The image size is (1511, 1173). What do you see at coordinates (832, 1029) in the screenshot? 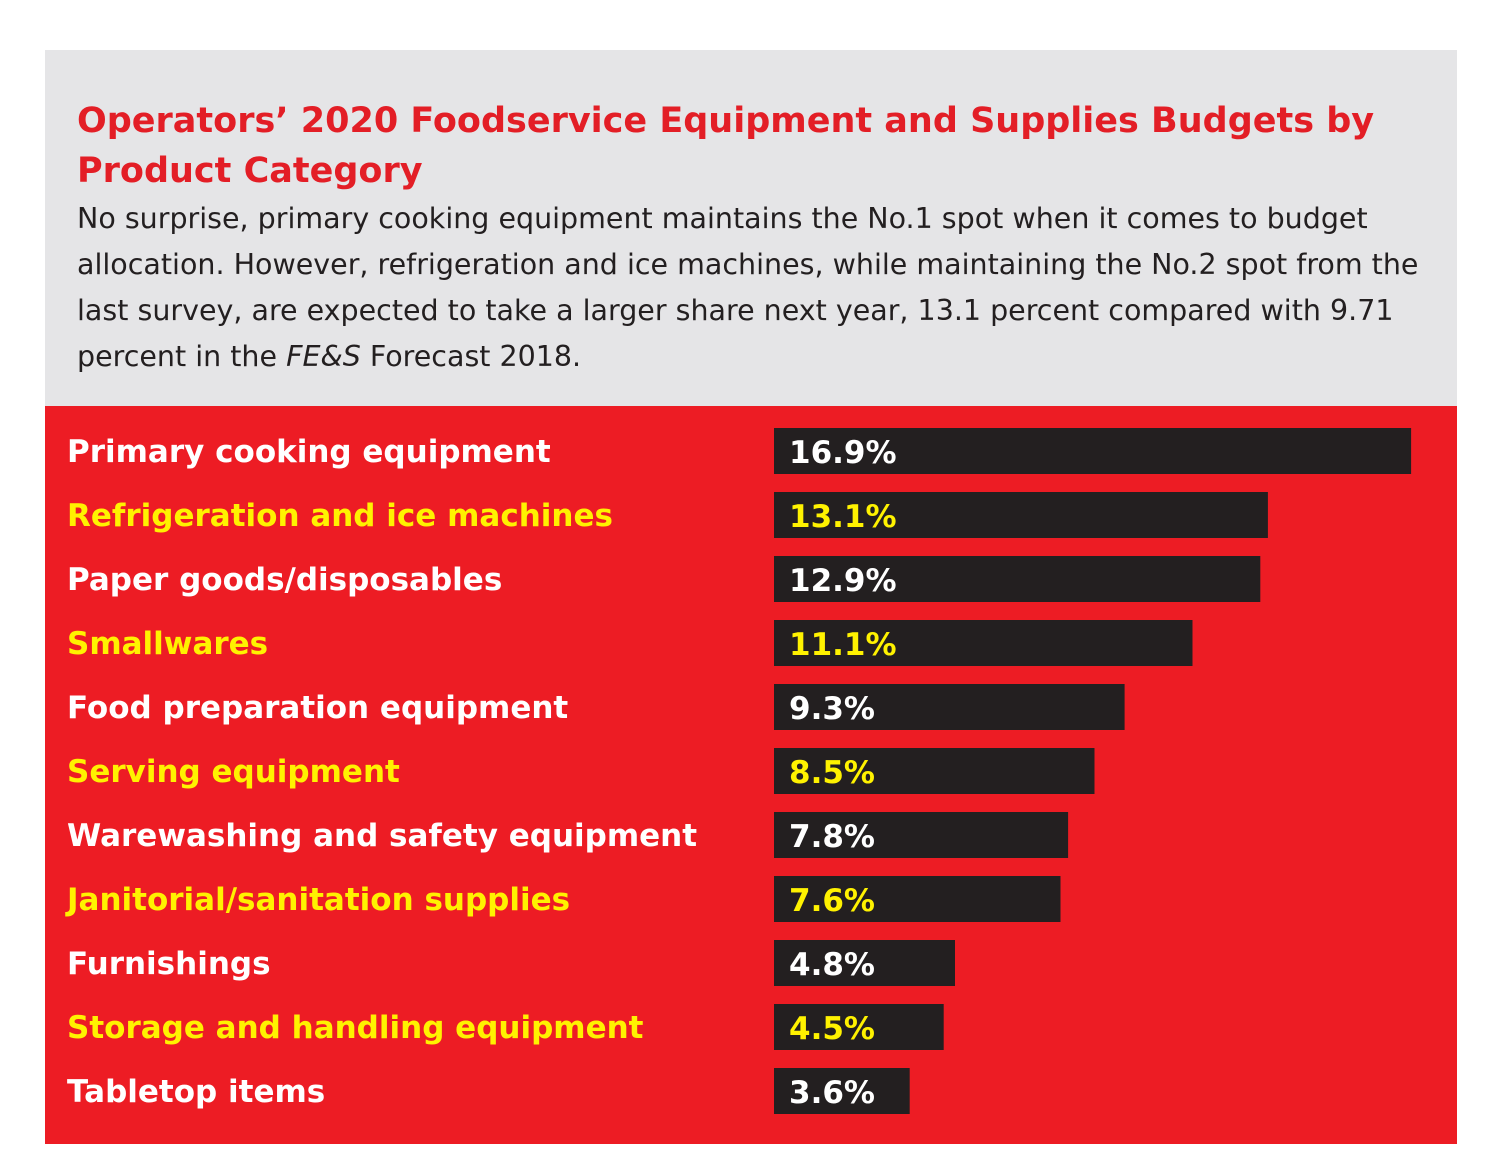
I see `data-label: 4.5%` at bounding box center [832, 1029].